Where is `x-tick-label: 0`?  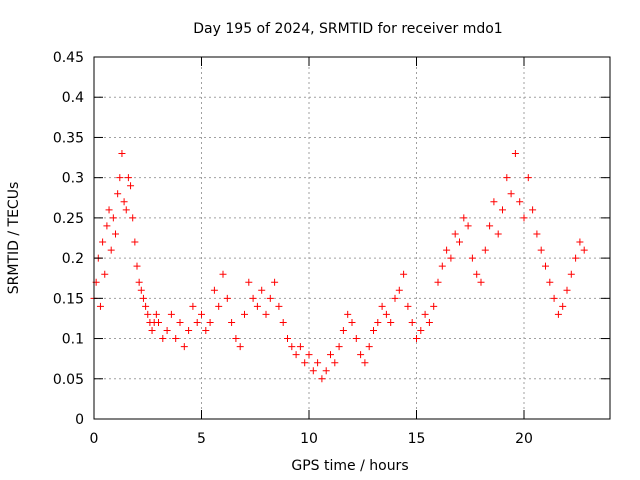 x-tick-label: 0 is located at coordinates (94, 439).